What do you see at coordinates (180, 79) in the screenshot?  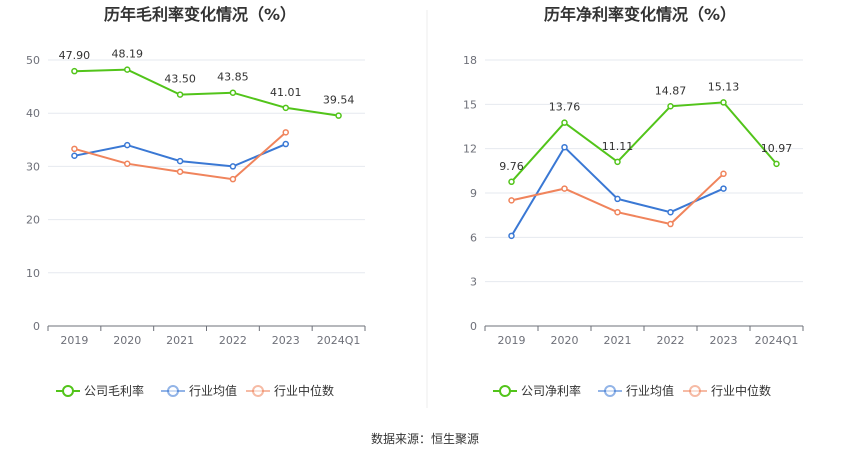 I see `data-label: 43.50` at bounding box center [180, 79].